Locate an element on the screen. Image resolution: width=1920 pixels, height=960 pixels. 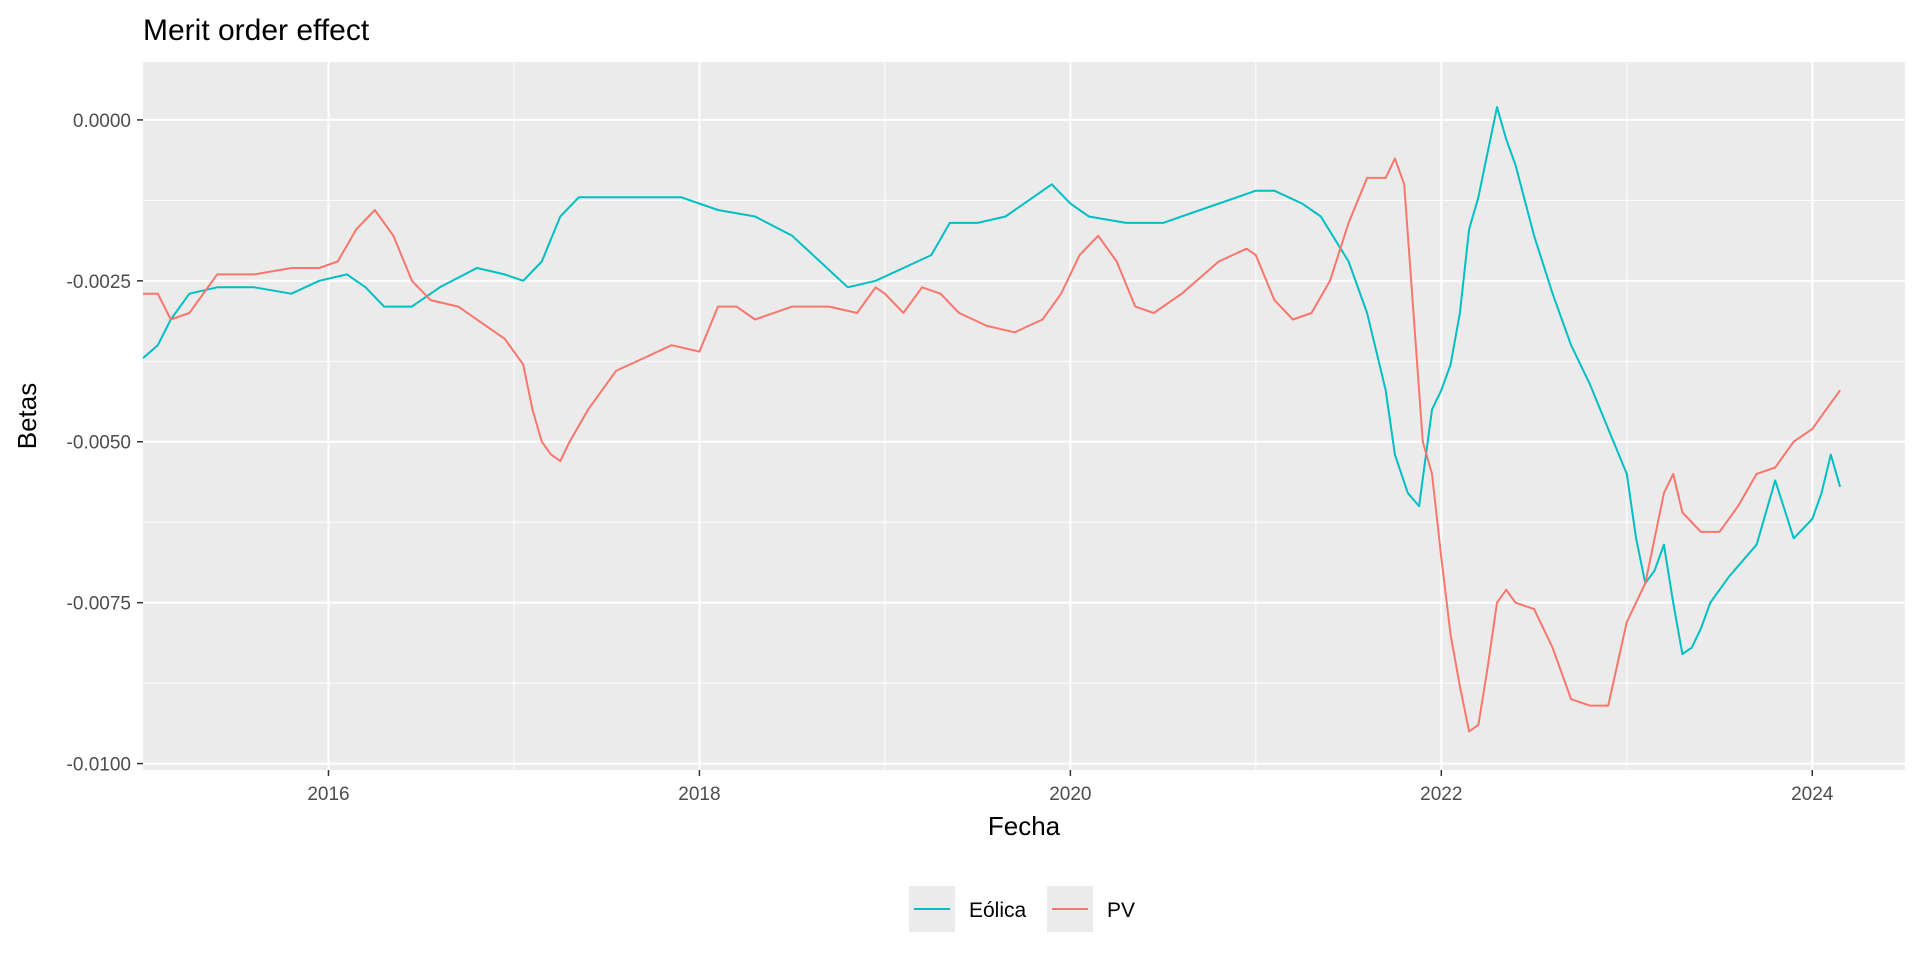
legend: Eólica PV is located at coordinates (1022, 909).